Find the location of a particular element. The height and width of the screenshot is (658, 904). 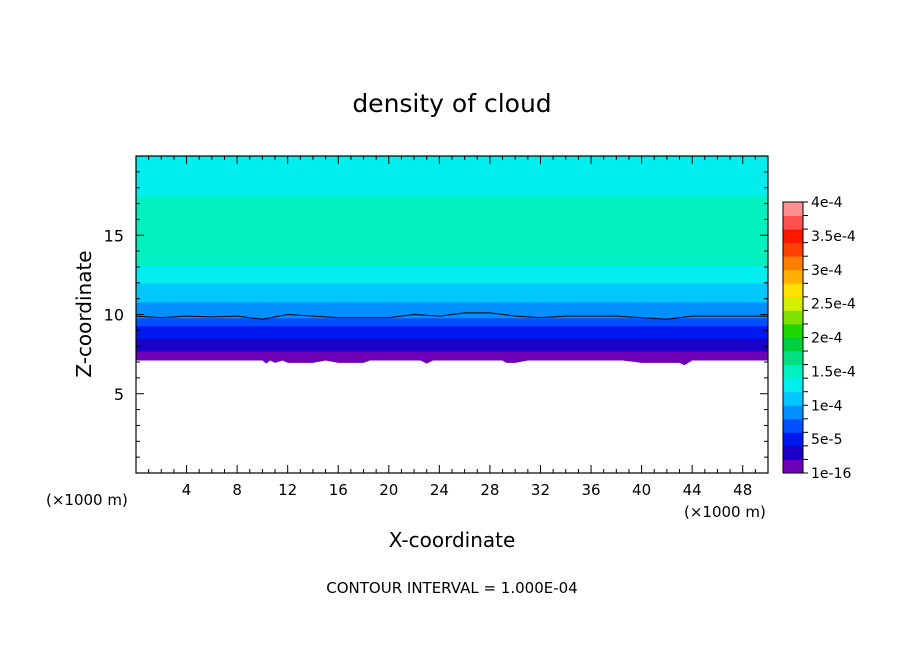

x-tick-label: 16 is located at coordinates (338, 490).